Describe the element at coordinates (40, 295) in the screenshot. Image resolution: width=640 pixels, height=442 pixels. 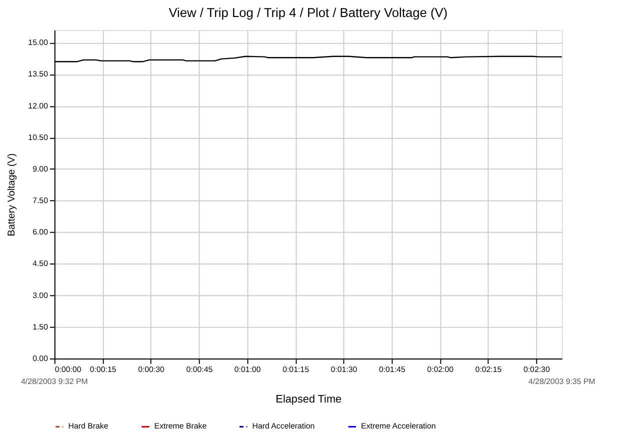
I see `y-tick-label: 3.00` at that location.